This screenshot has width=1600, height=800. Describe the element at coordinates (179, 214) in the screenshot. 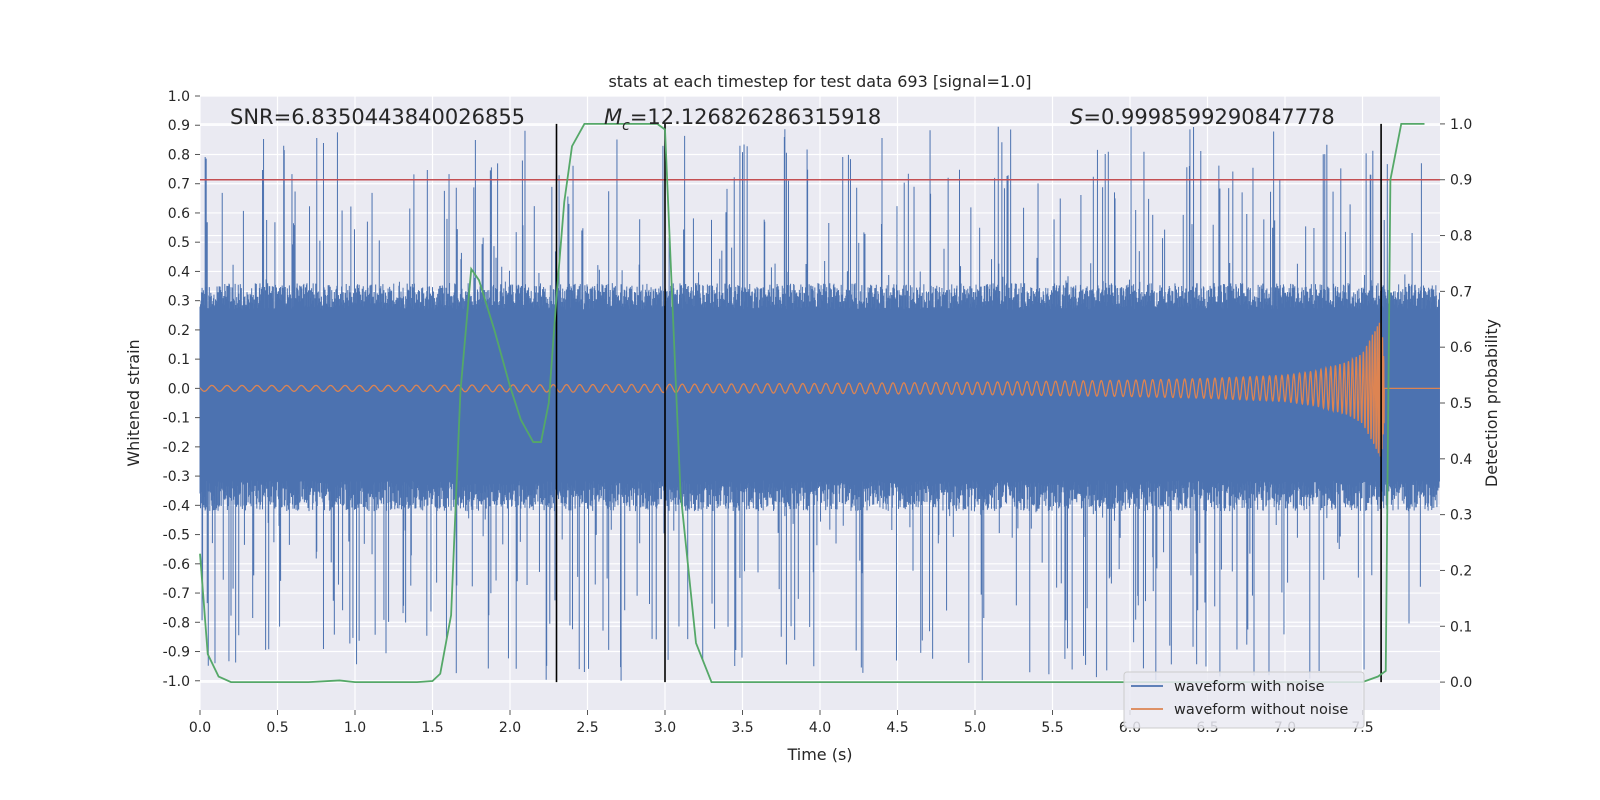

I see `left-tick-label: 0.6` at that location.